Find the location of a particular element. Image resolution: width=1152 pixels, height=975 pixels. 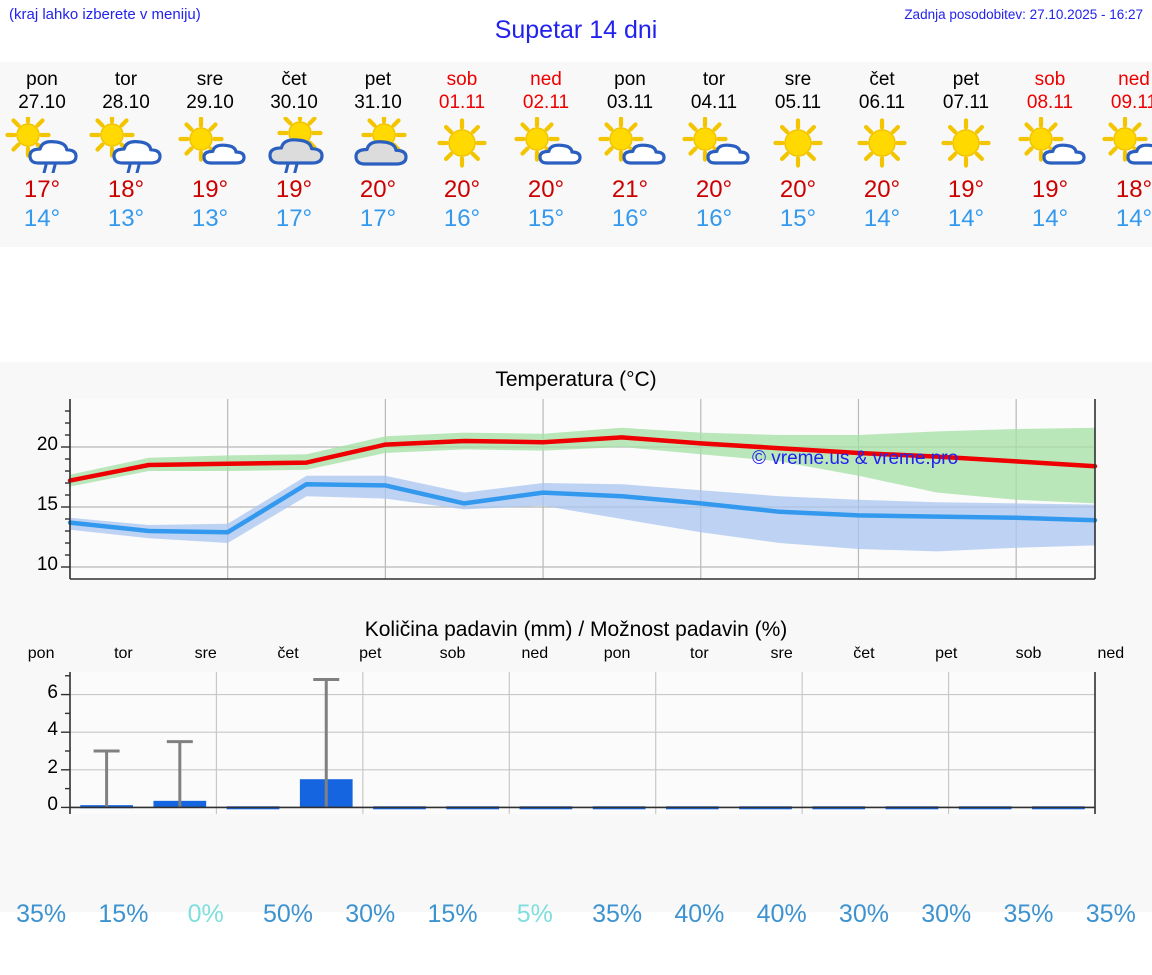

forecast-day-card: pet 07.11 19° 14° is located at coordinates (966, 154).